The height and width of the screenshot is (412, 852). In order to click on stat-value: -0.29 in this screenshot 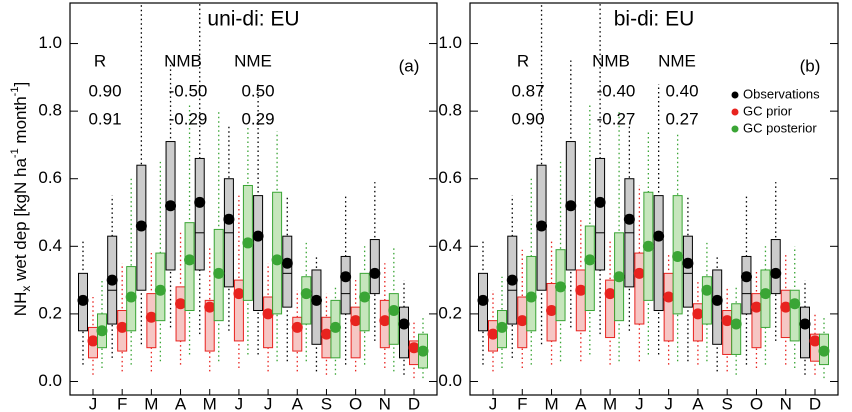, I will do `click(188, 118)`.